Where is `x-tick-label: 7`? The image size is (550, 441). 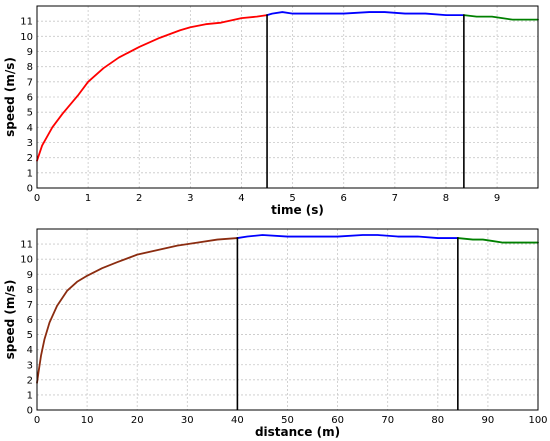
x-tick-label: 7 is located at coordinates (395, 198).